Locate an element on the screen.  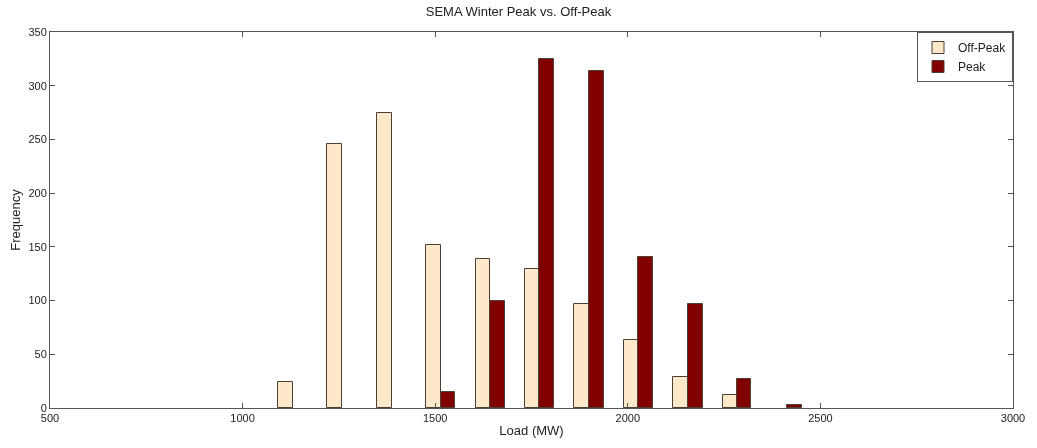
y-tick-label: 0 is located at coordinates (43, 407).